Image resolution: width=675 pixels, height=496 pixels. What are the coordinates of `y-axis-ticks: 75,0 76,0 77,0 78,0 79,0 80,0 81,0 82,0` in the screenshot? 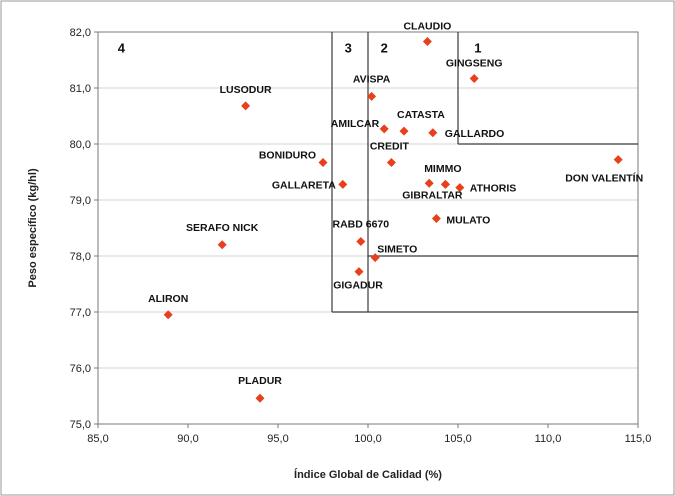 It's located at (84, 229).